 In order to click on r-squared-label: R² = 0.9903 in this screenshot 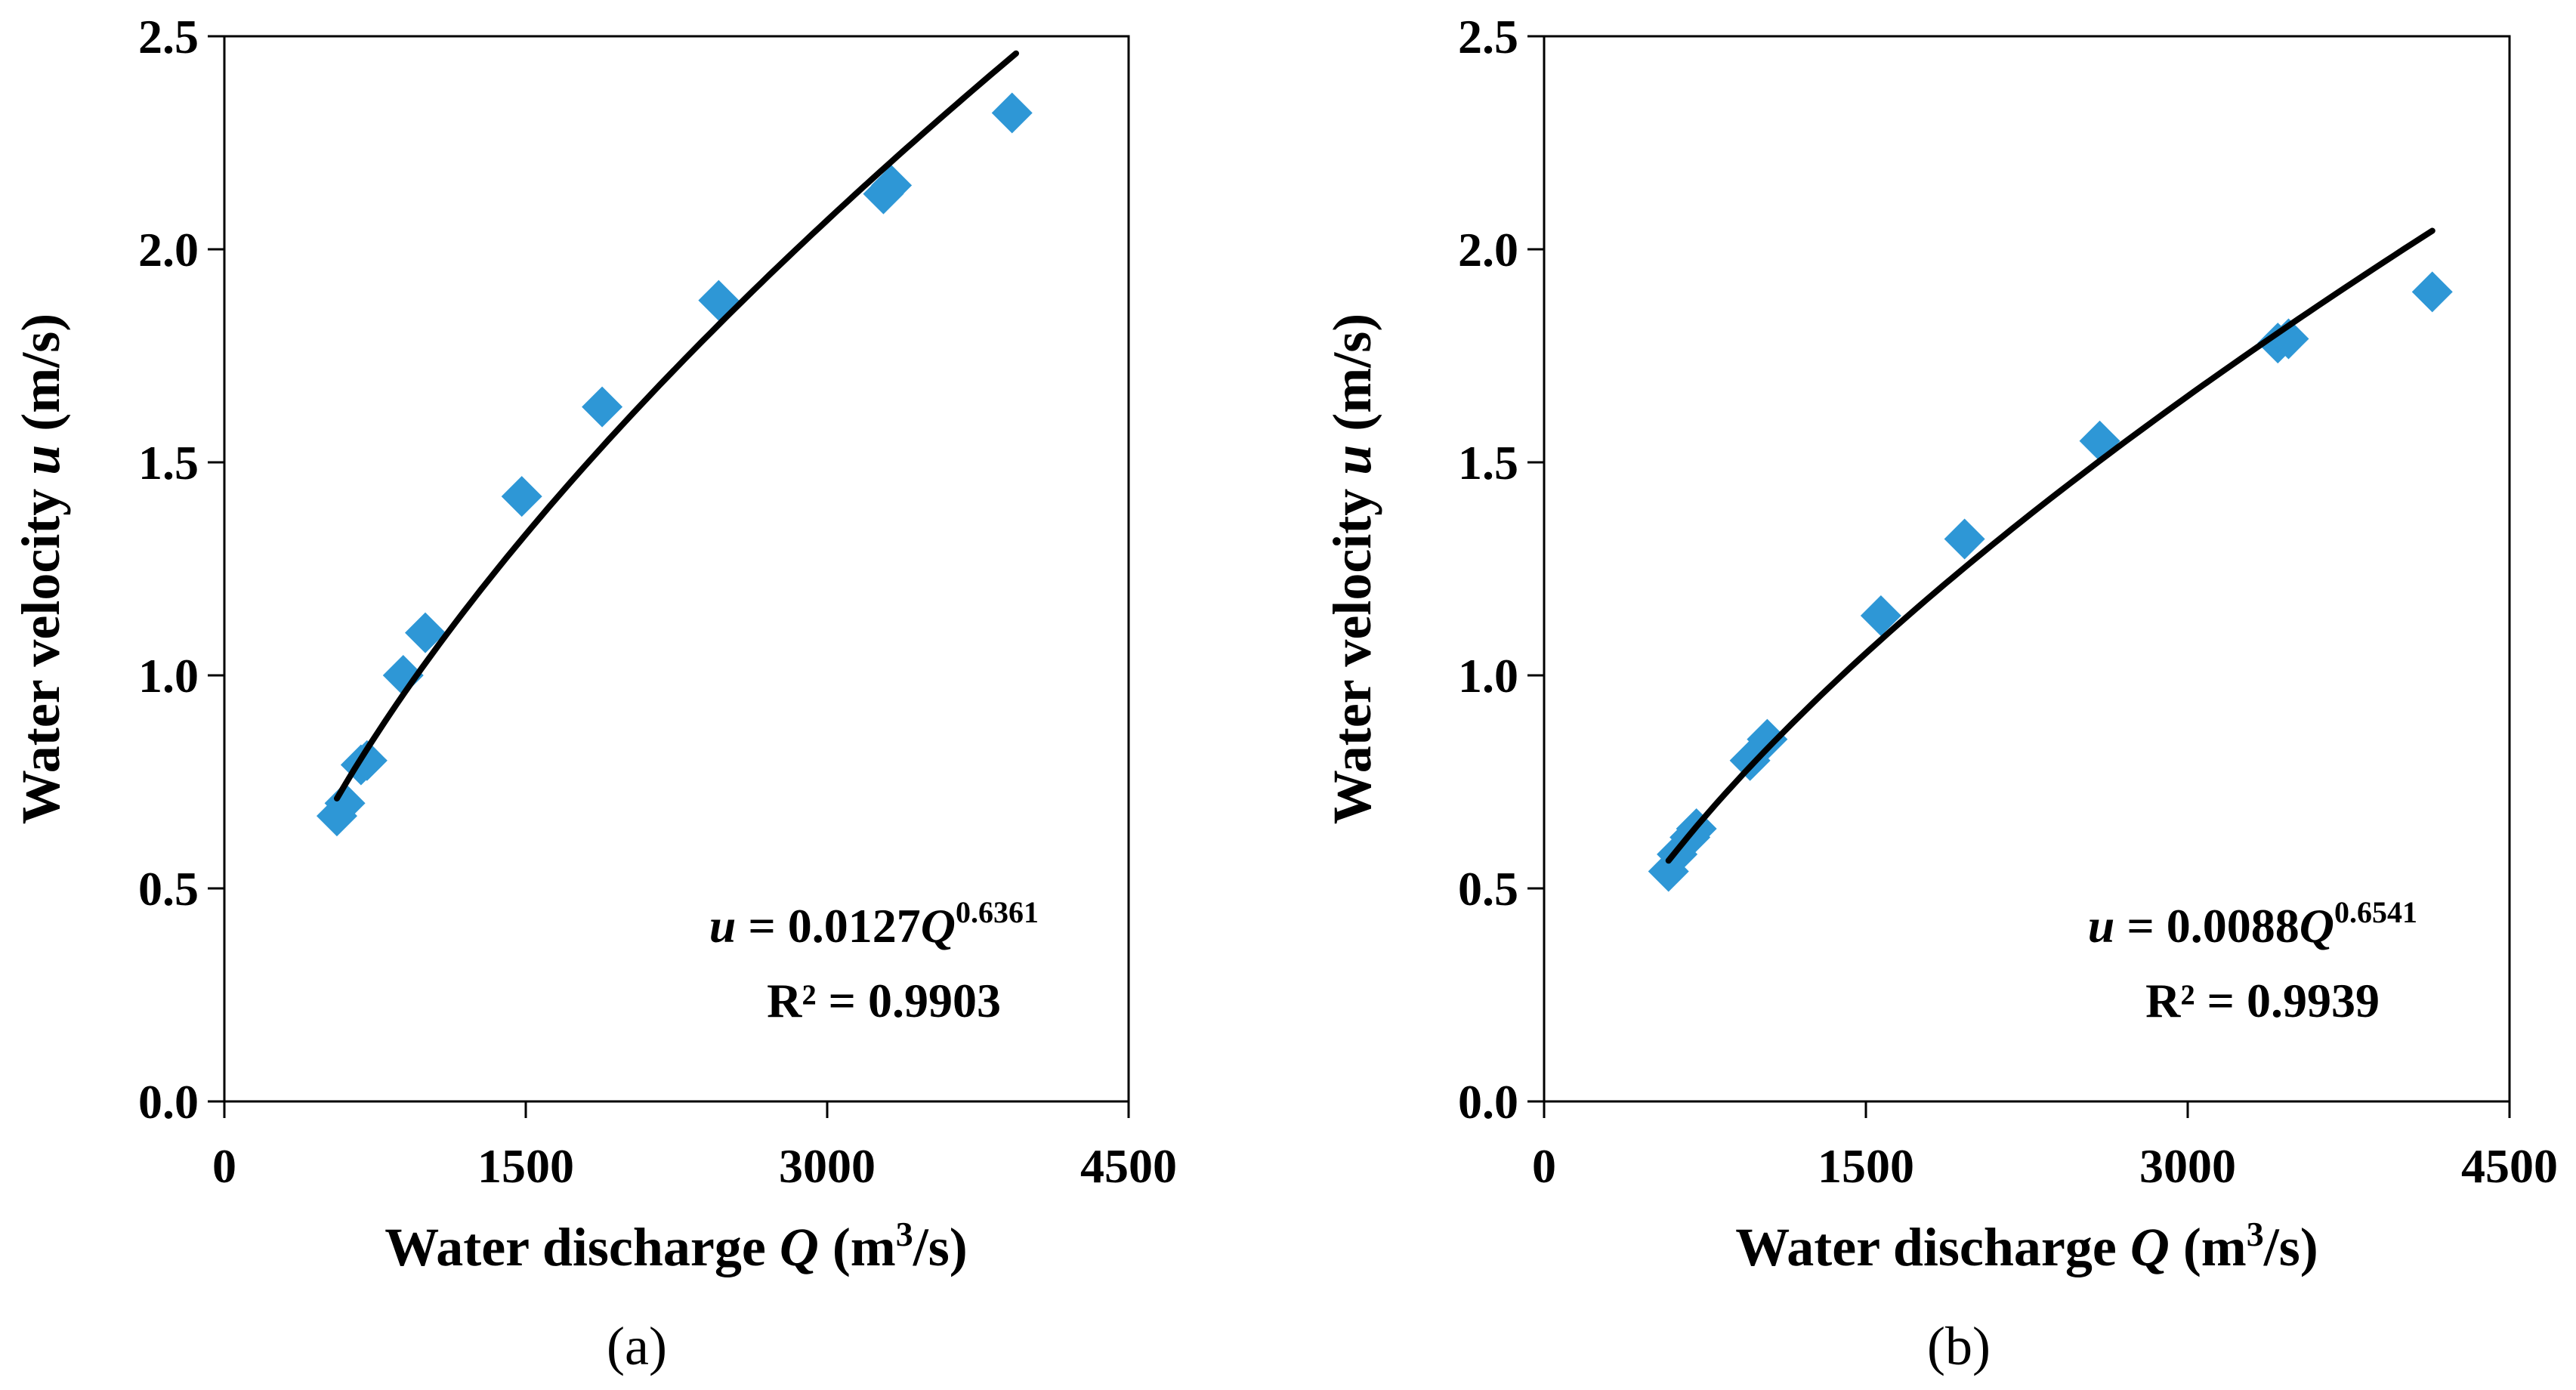, I will do `click(884, 1000)`.